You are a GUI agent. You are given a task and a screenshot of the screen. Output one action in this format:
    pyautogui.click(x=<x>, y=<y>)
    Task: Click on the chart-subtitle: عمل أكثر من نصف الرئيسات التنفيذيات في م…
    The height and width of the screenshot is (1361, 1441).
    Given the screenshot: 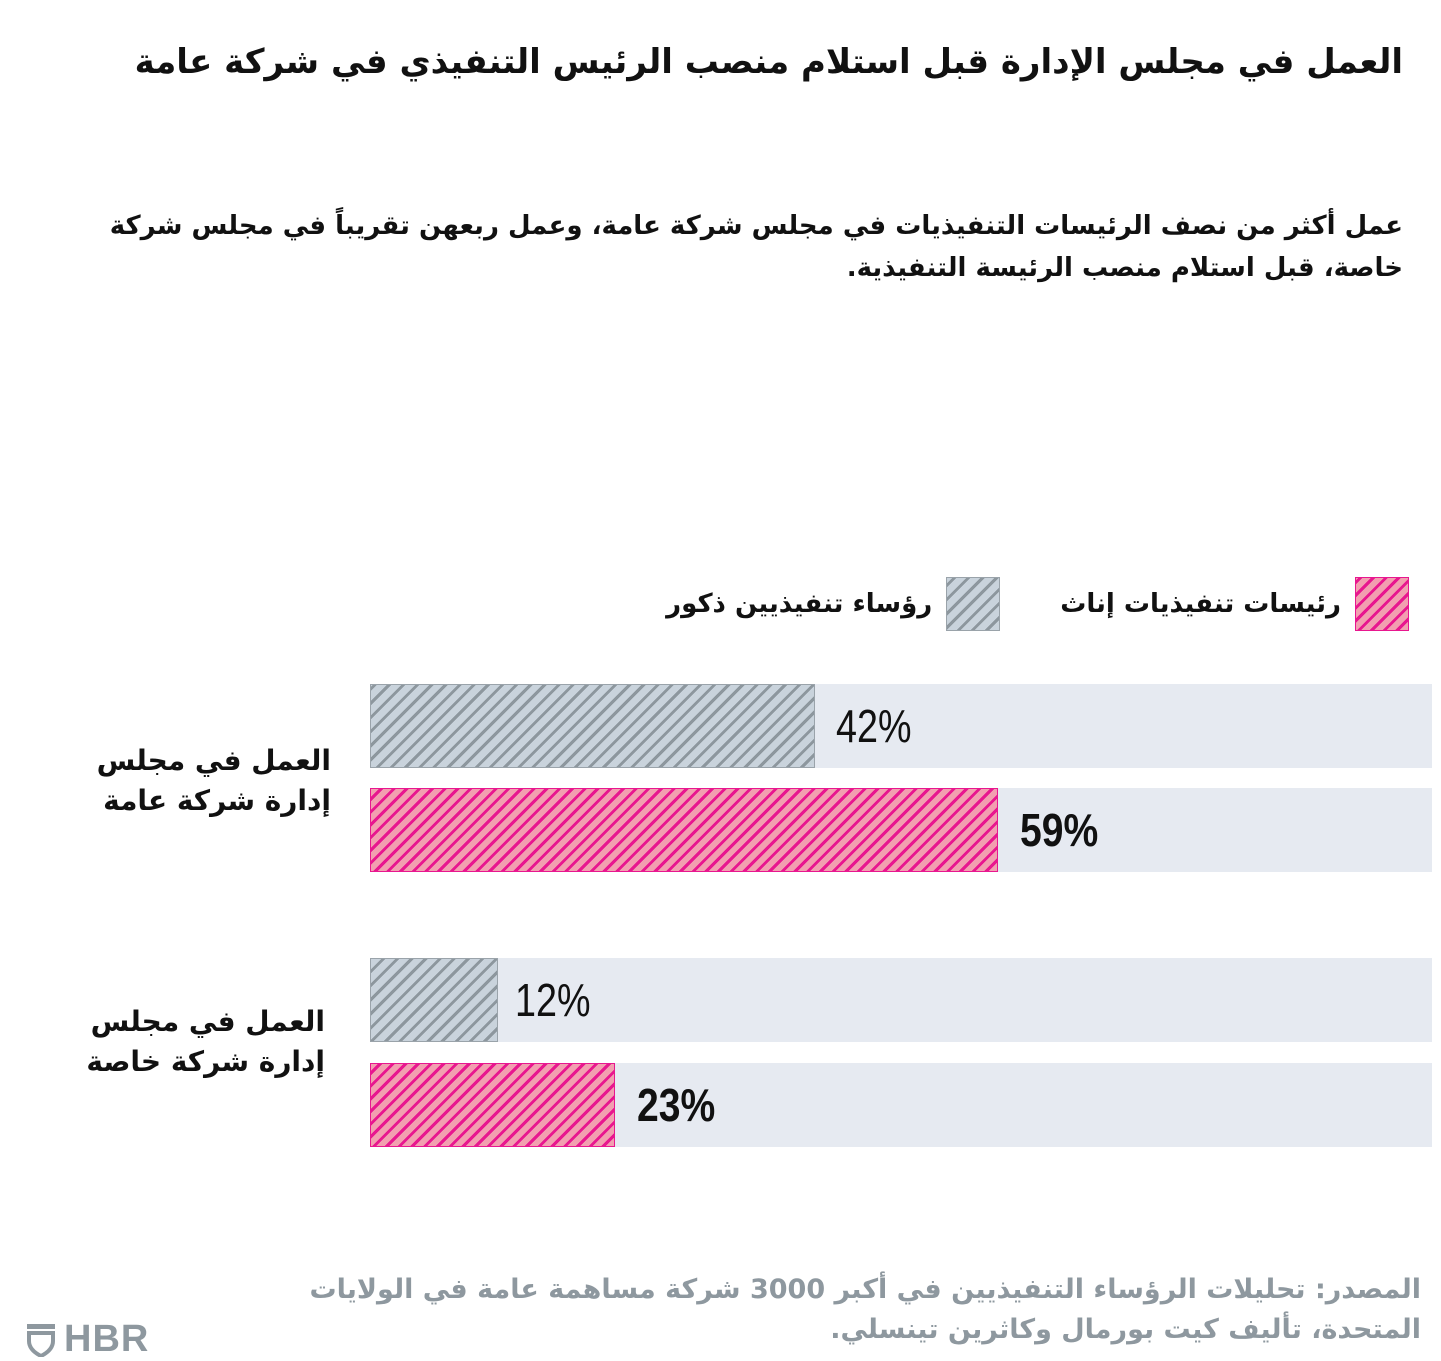 What is the action you would take?
    pyautogui.click(x=756, y=247)
    